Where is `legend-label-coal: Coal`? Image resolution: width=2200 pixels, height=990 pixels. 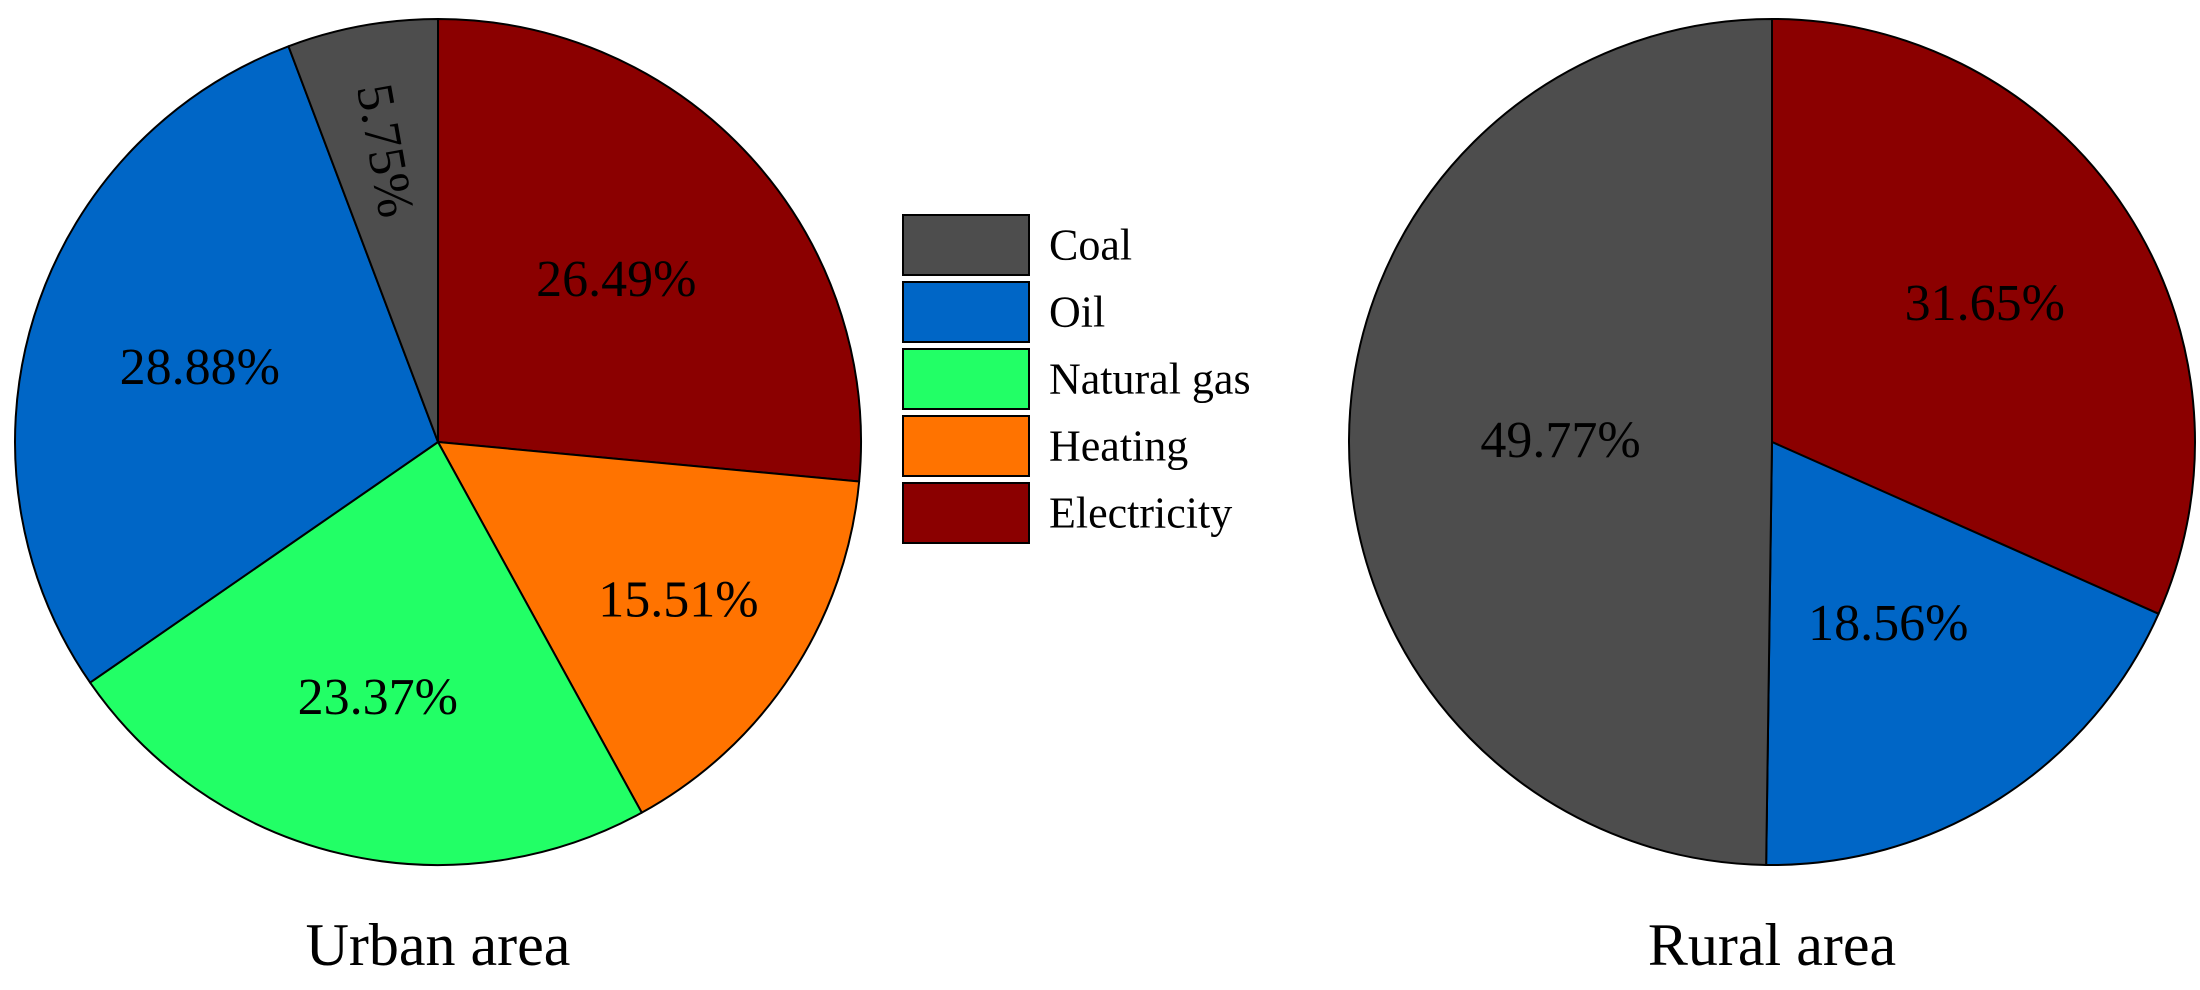
legend-label-coal: Coal is located at coordinates (1090, 245).